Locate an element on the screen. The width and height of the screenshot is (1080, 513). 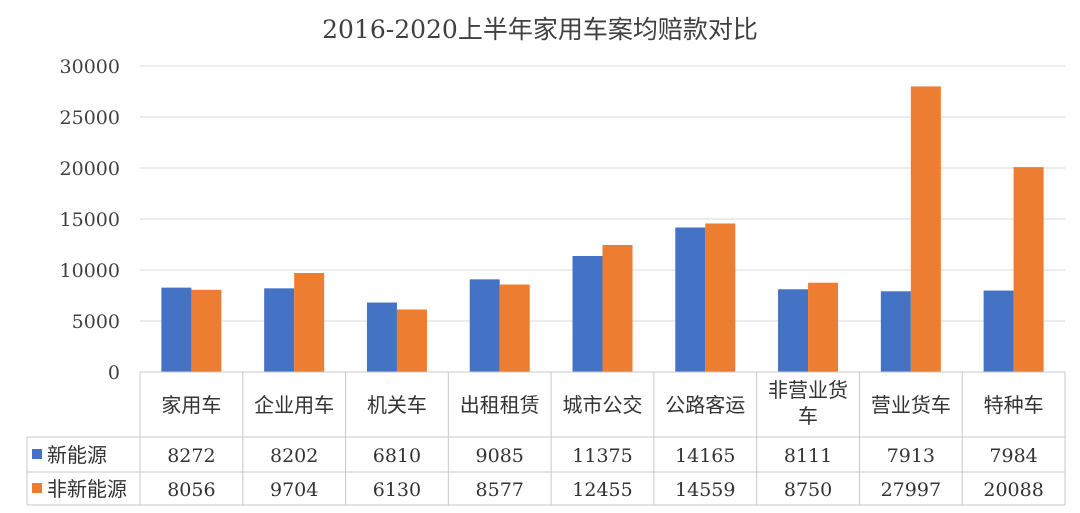
legend-label: 非新能源 is located at coordinates (87, 489).